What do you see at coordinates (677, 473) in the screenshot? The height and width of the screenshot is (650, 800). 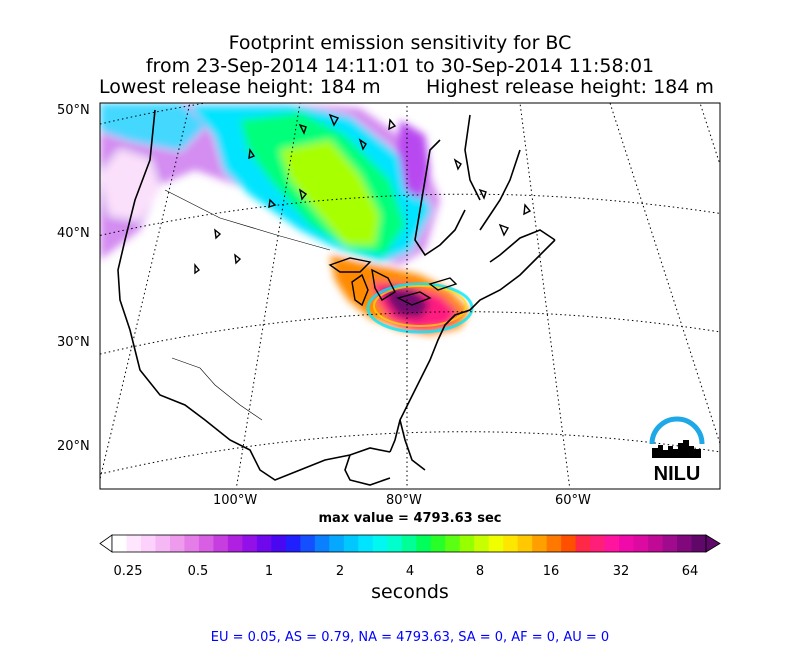 I see `logo-text: NILU` at bounding box center [677, 473].